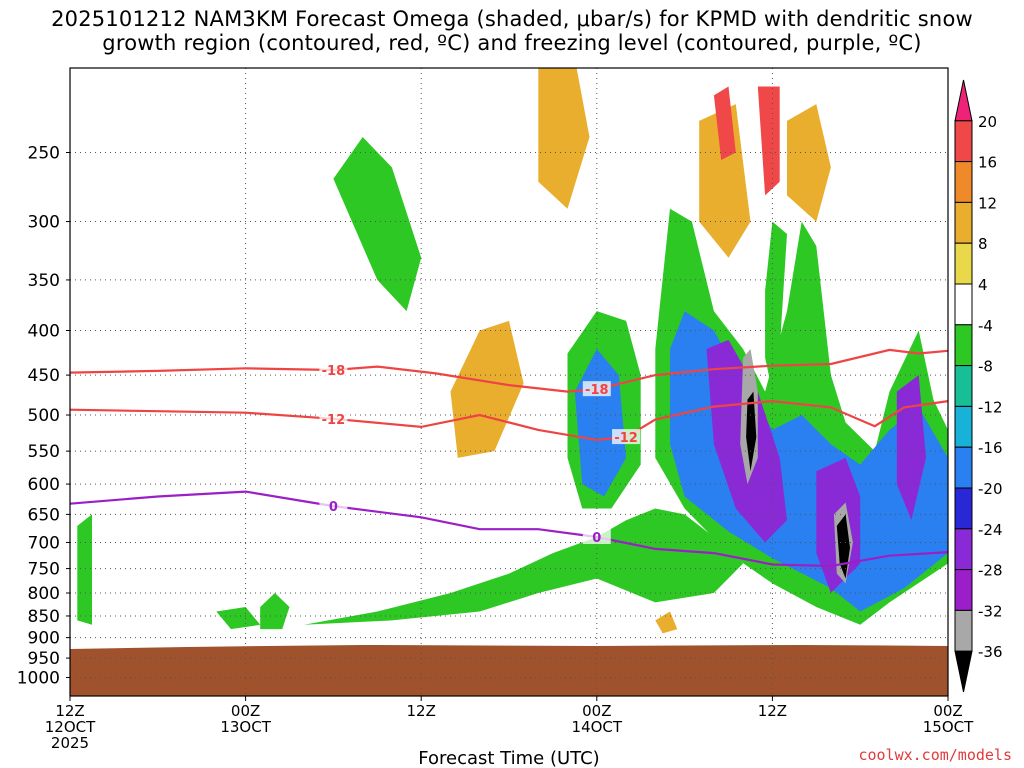  I want to click on x-axis-title: Forecast Time (UTC), so click(508, 758).